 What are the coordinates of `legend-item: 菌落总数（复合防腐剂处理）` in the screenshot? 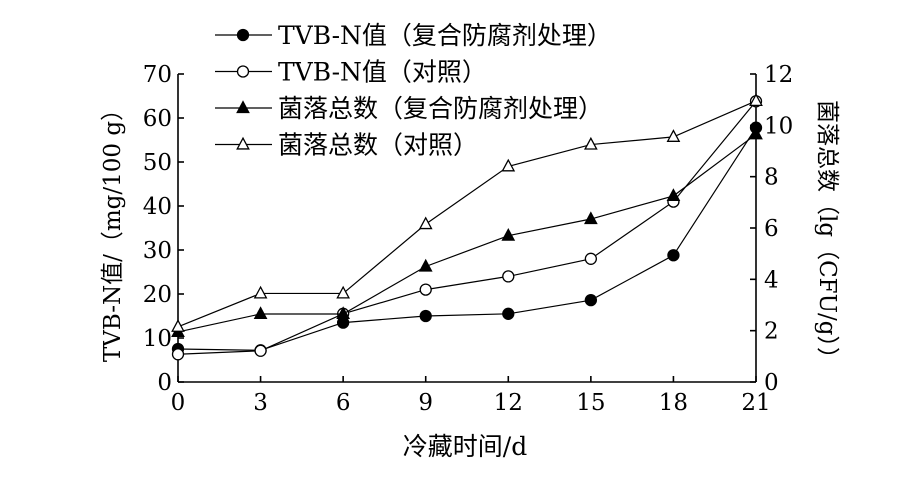 It's located at (409, 108).